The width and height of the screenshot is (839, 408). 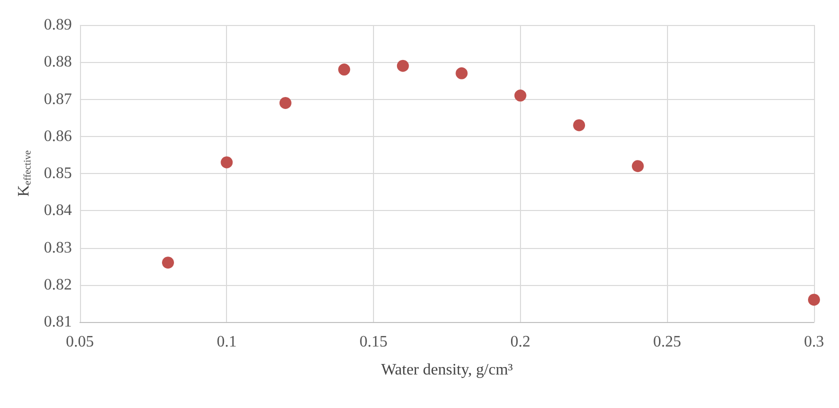 I want to click on x-tick-label: 0.3, so click(x=814, y=342).